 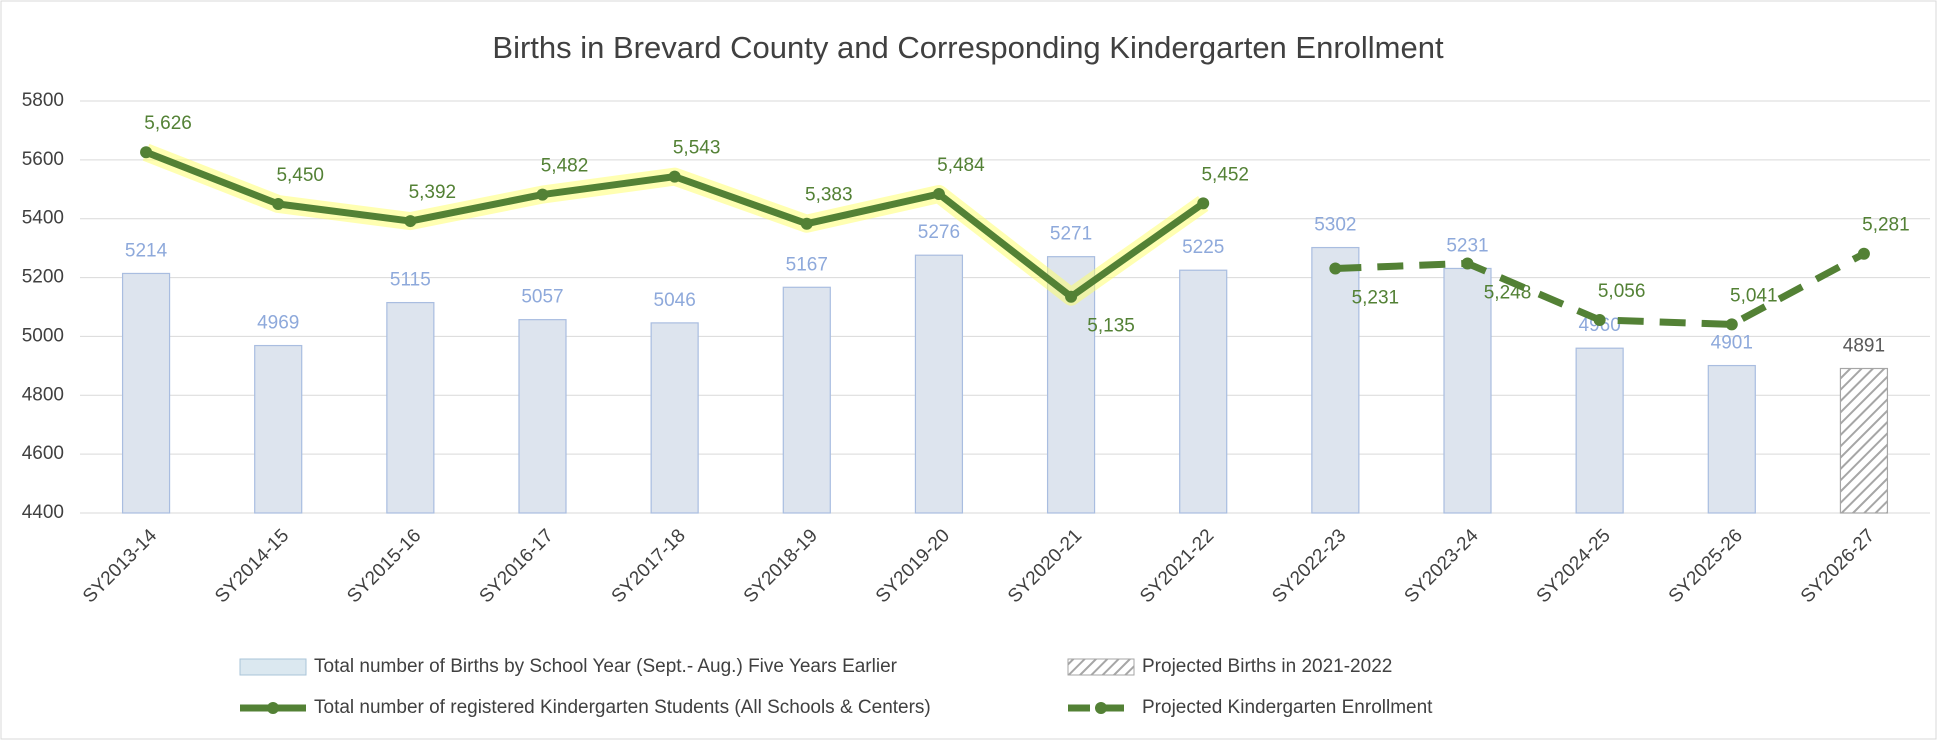 What do you see at coordinates (1622, 291) in the screenshot?
I see `line-label: 5,056` at bounding box center [1622, 291].